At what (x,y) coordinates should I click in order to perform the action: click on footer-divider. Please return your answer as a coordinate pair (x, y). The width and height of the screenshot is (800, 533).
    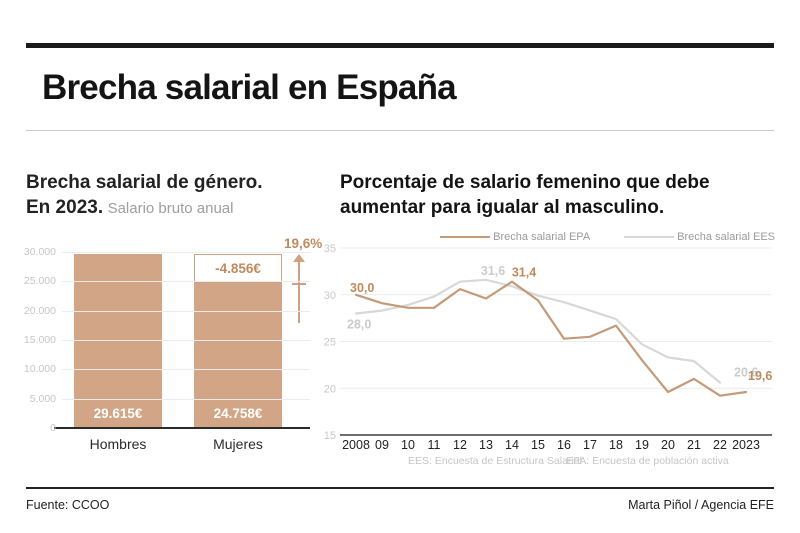
    Looking at the image, I should click on (400, 488).